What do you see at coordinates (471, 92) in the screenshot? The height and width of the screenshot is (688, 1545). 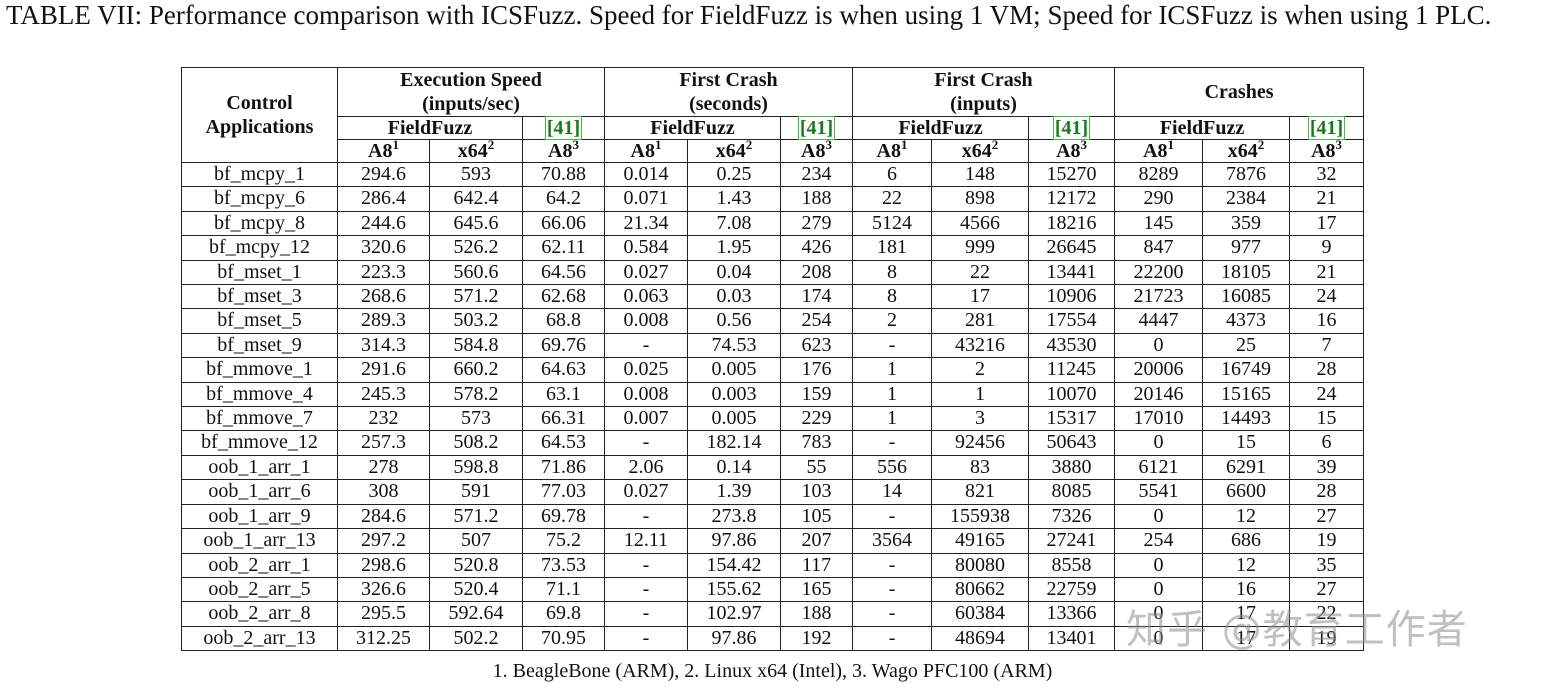 I see `group-title: Execution Speed (inputs/sec)` at bounding box center [471, 92].